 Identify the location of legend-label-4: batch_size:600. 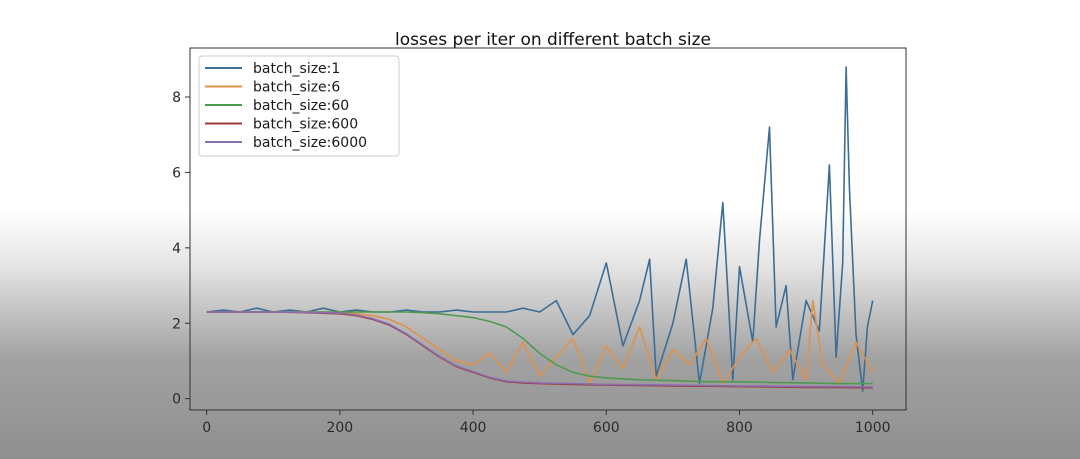
(305, 125).